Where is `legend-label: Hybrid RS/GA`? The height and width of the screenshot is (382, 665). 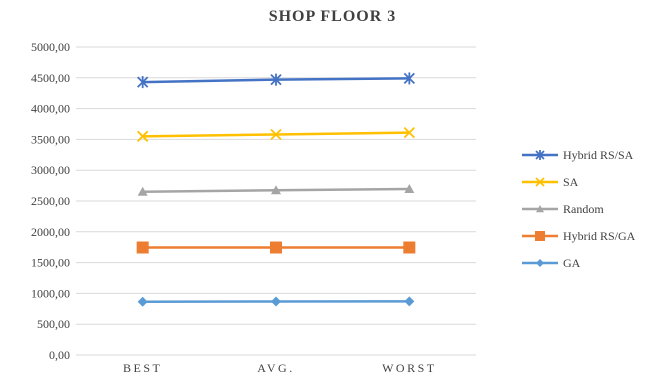
legend-label: Hybrid RS/GA is located at coordinates (599, 236).